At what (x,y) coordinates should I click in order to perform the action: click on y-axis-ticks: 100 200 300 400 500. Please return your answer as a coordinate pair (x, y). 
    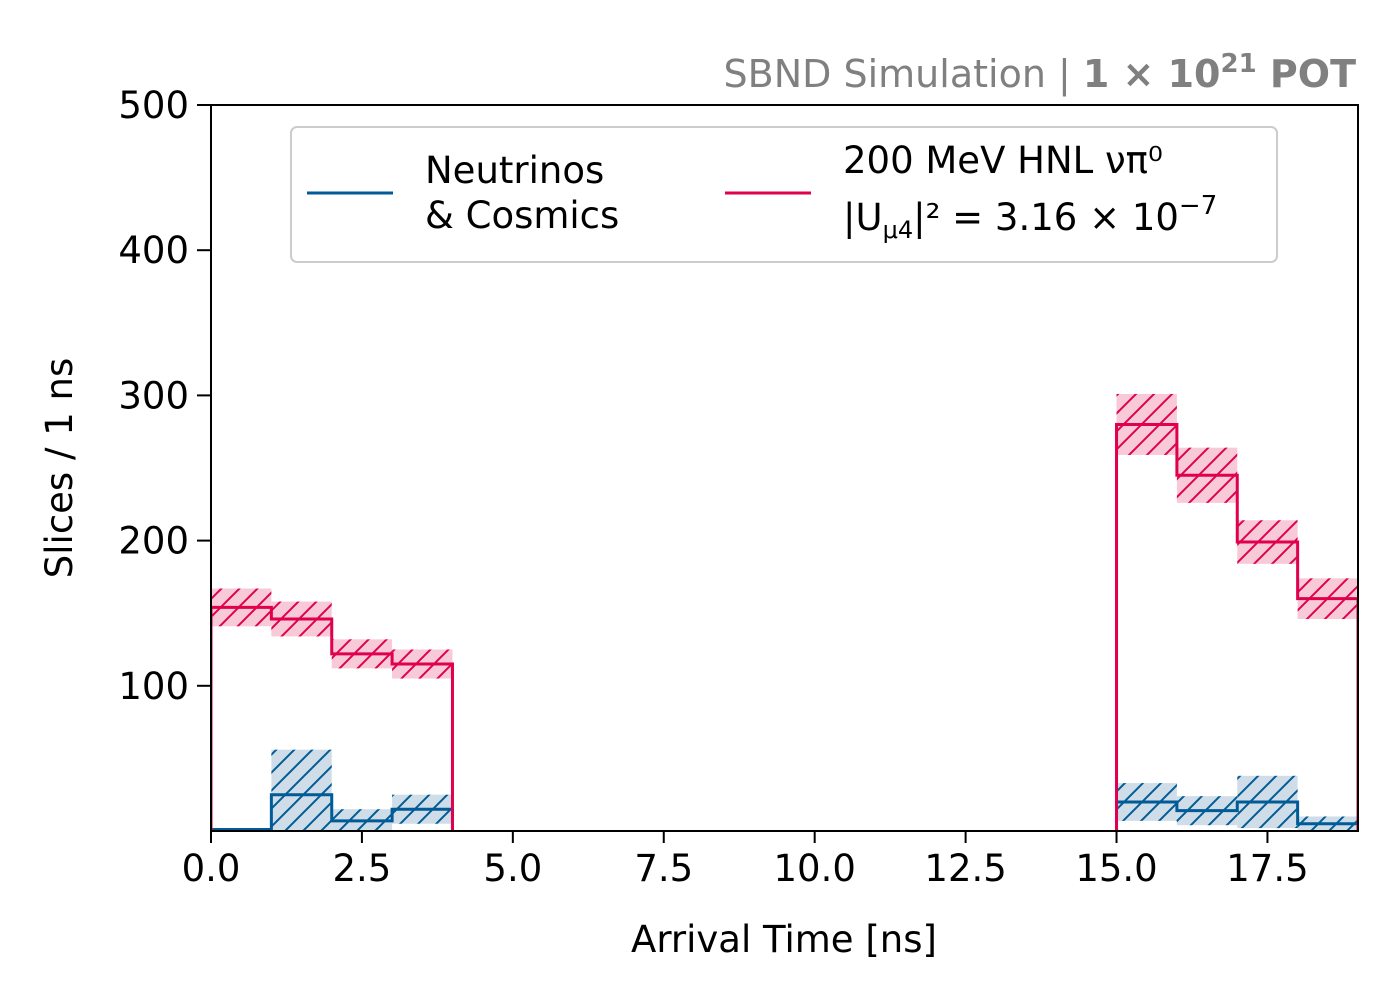
    Looking at the image, I should click on (164, 396).